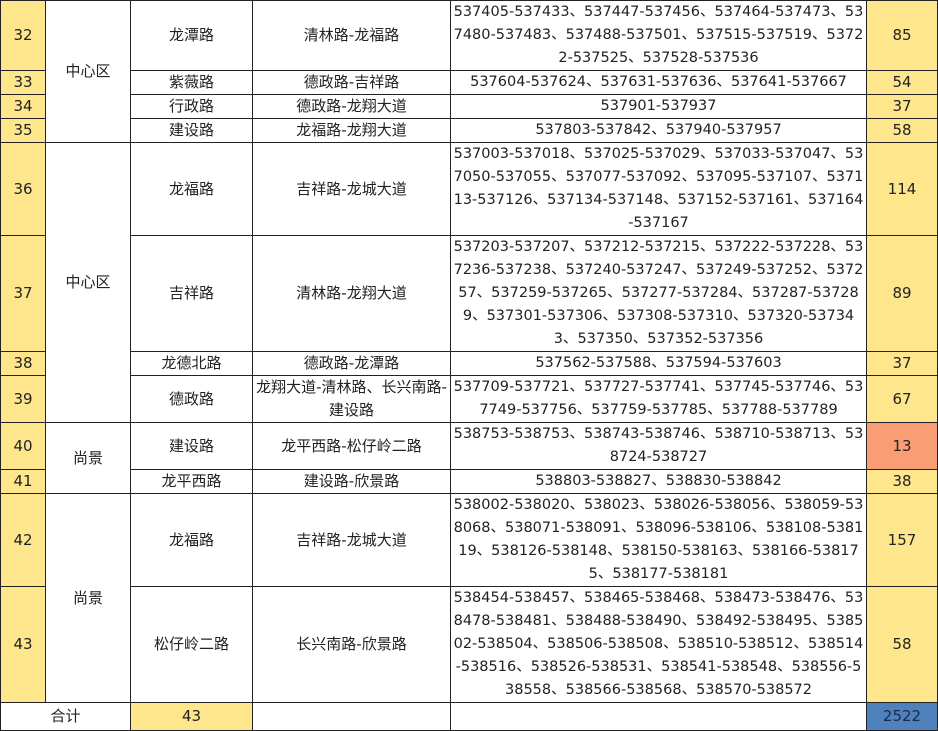  I want to click on road-section: 龙平西路-松仔岭二路, so click(351, 446).